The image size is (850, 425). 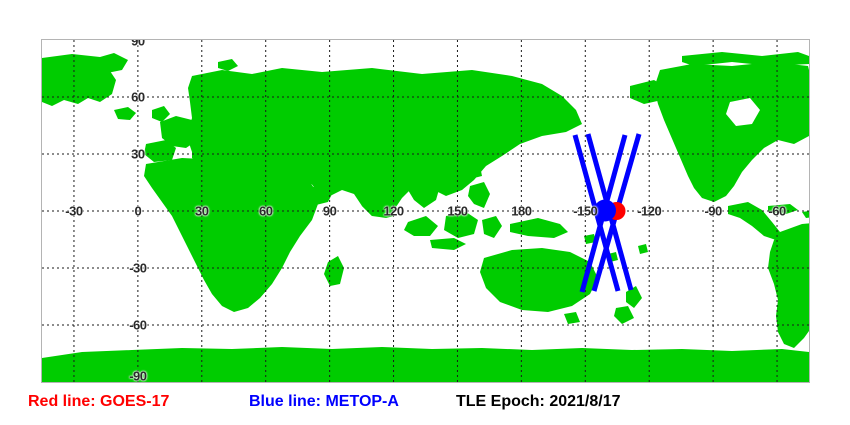 What do you see at coordinates (85, 63) in the screenshot?
I see `arctic-canada-shape` at bounding box center [85, 63].